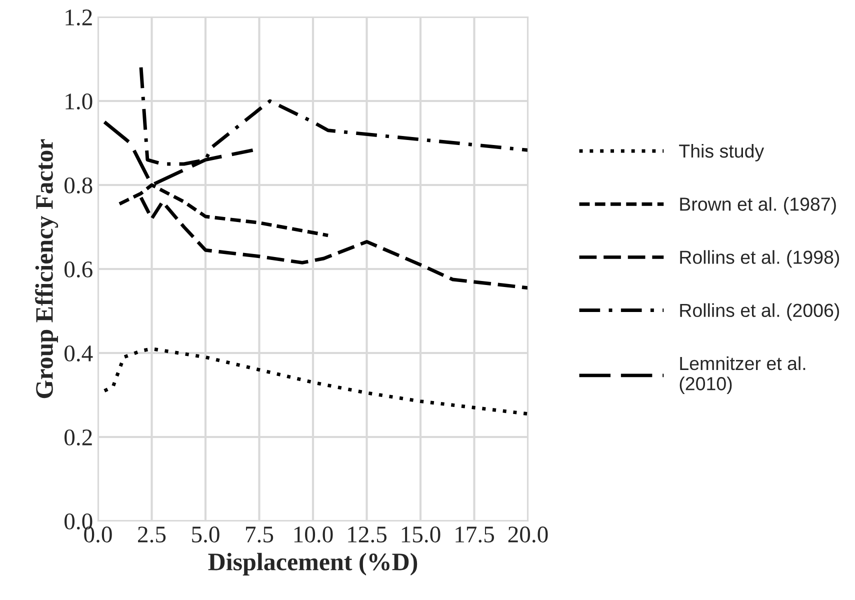 This screenshot has height=600, width=855. Describe the element at coordinates (475, 534) in the screenshot. I see `x-tick-label: 17.5` at that location.